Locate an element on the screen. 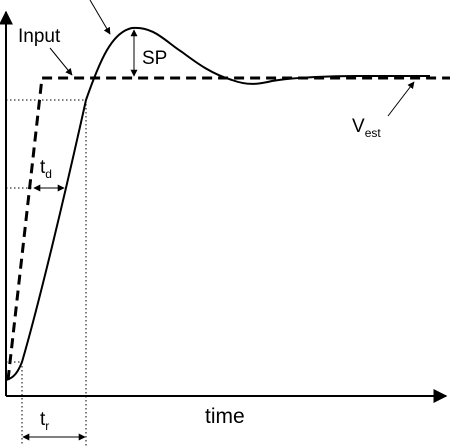  output-pointer is located at coordinates (100, 17).